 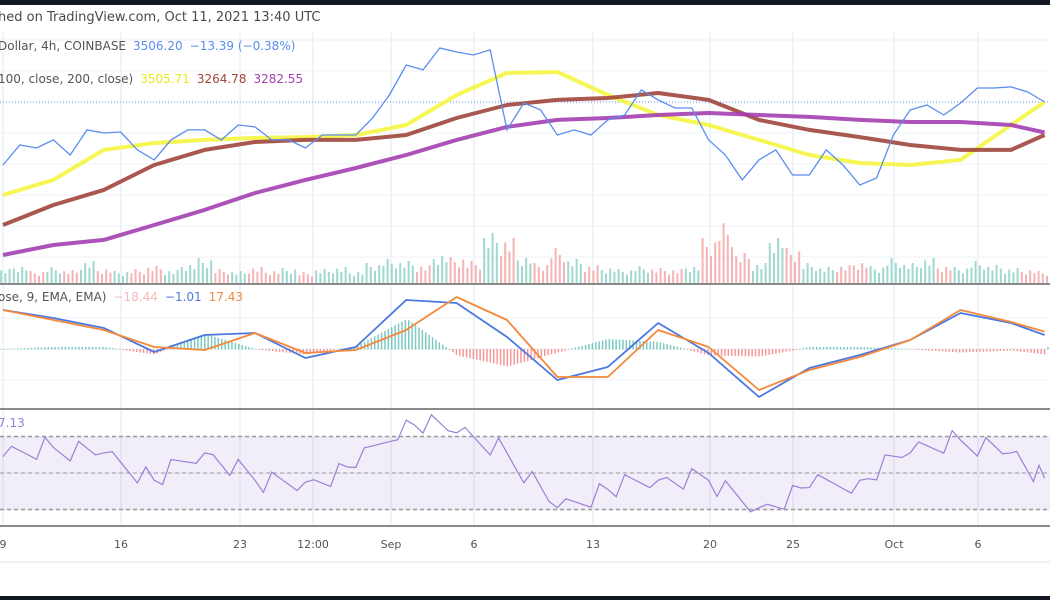 What do you see at coordinates (221, 79) in the screenshot?
I see `ma2-value: 3264.78` at bounding box center [221, 79].